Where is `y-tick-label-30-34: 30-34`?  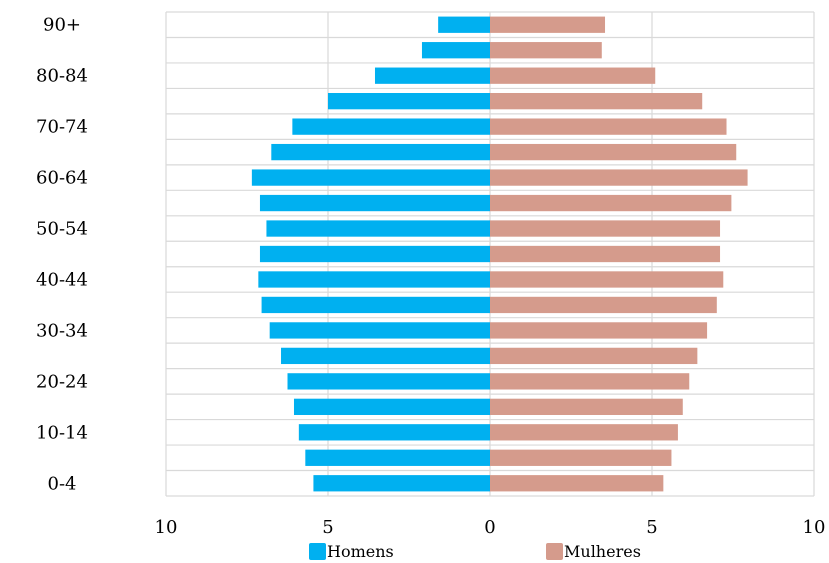
y-tick-label-30-34: 30-34 is located at coordinates (62, 330).